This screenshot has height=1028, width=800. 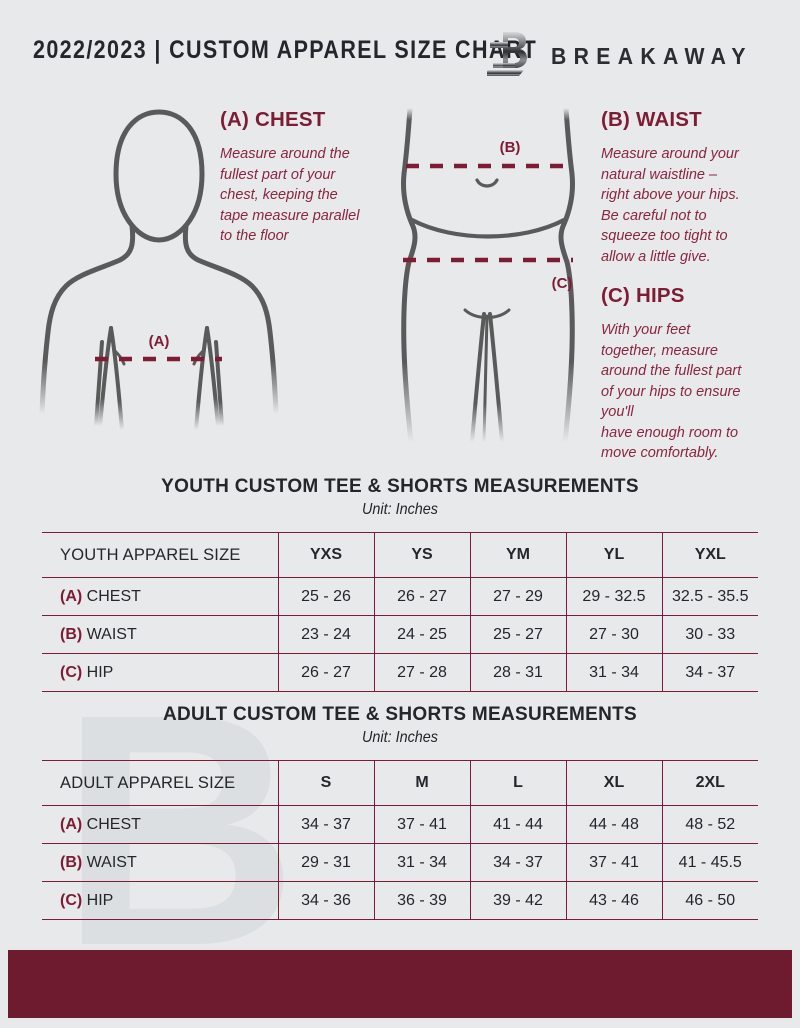 What do you see at coordinates (710, 634) in the screenshot?
I see `cell-youth-waist-yxl: 30 - 33` at bounding box center [710, 634].